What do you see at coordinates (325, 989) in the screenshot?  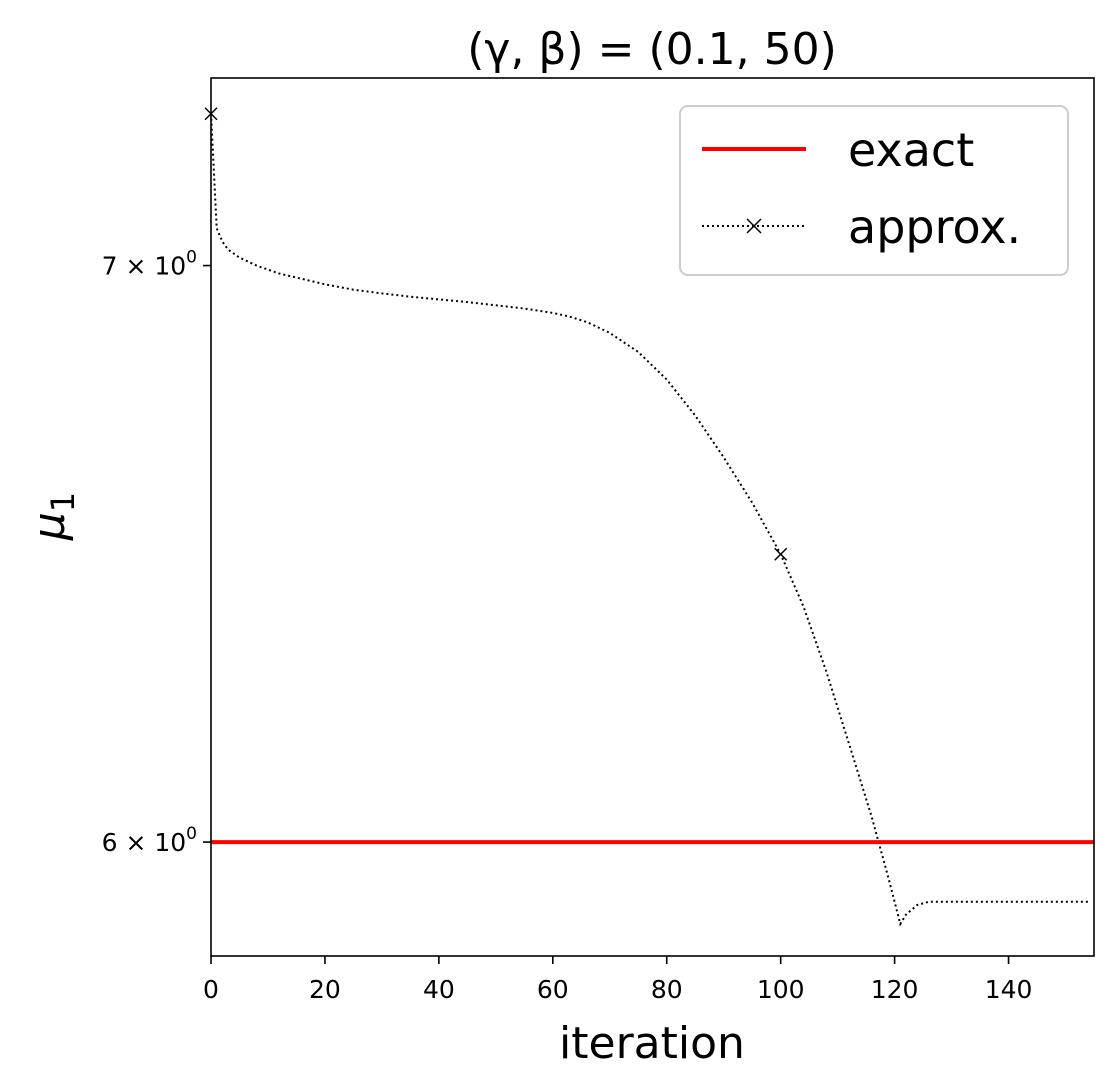 I see `x-tick-label: 20` at bounding box center [325, 989].